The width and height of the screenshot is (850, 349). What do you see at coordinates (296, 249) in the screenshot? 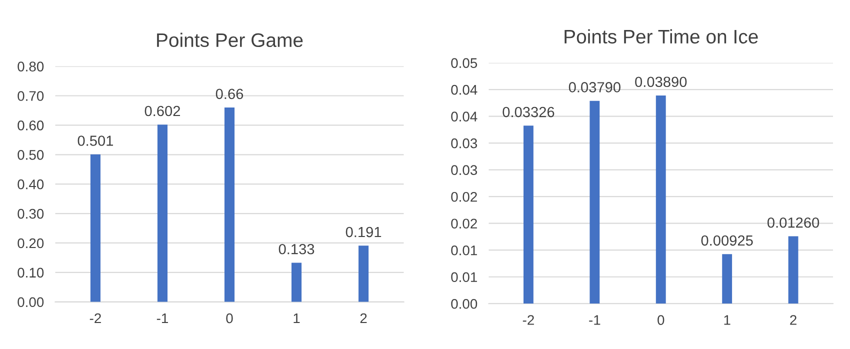
I see `data-label: 0.133` at bounding box center [296, 249].